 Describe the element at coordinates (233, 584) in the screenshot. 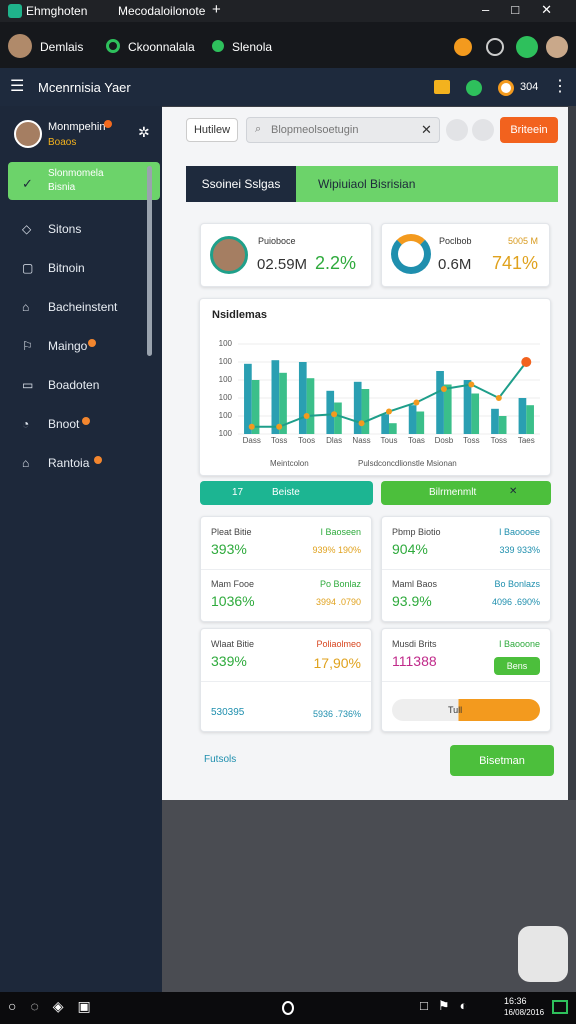

I see `metric-label: Mam Fooe` at that location.